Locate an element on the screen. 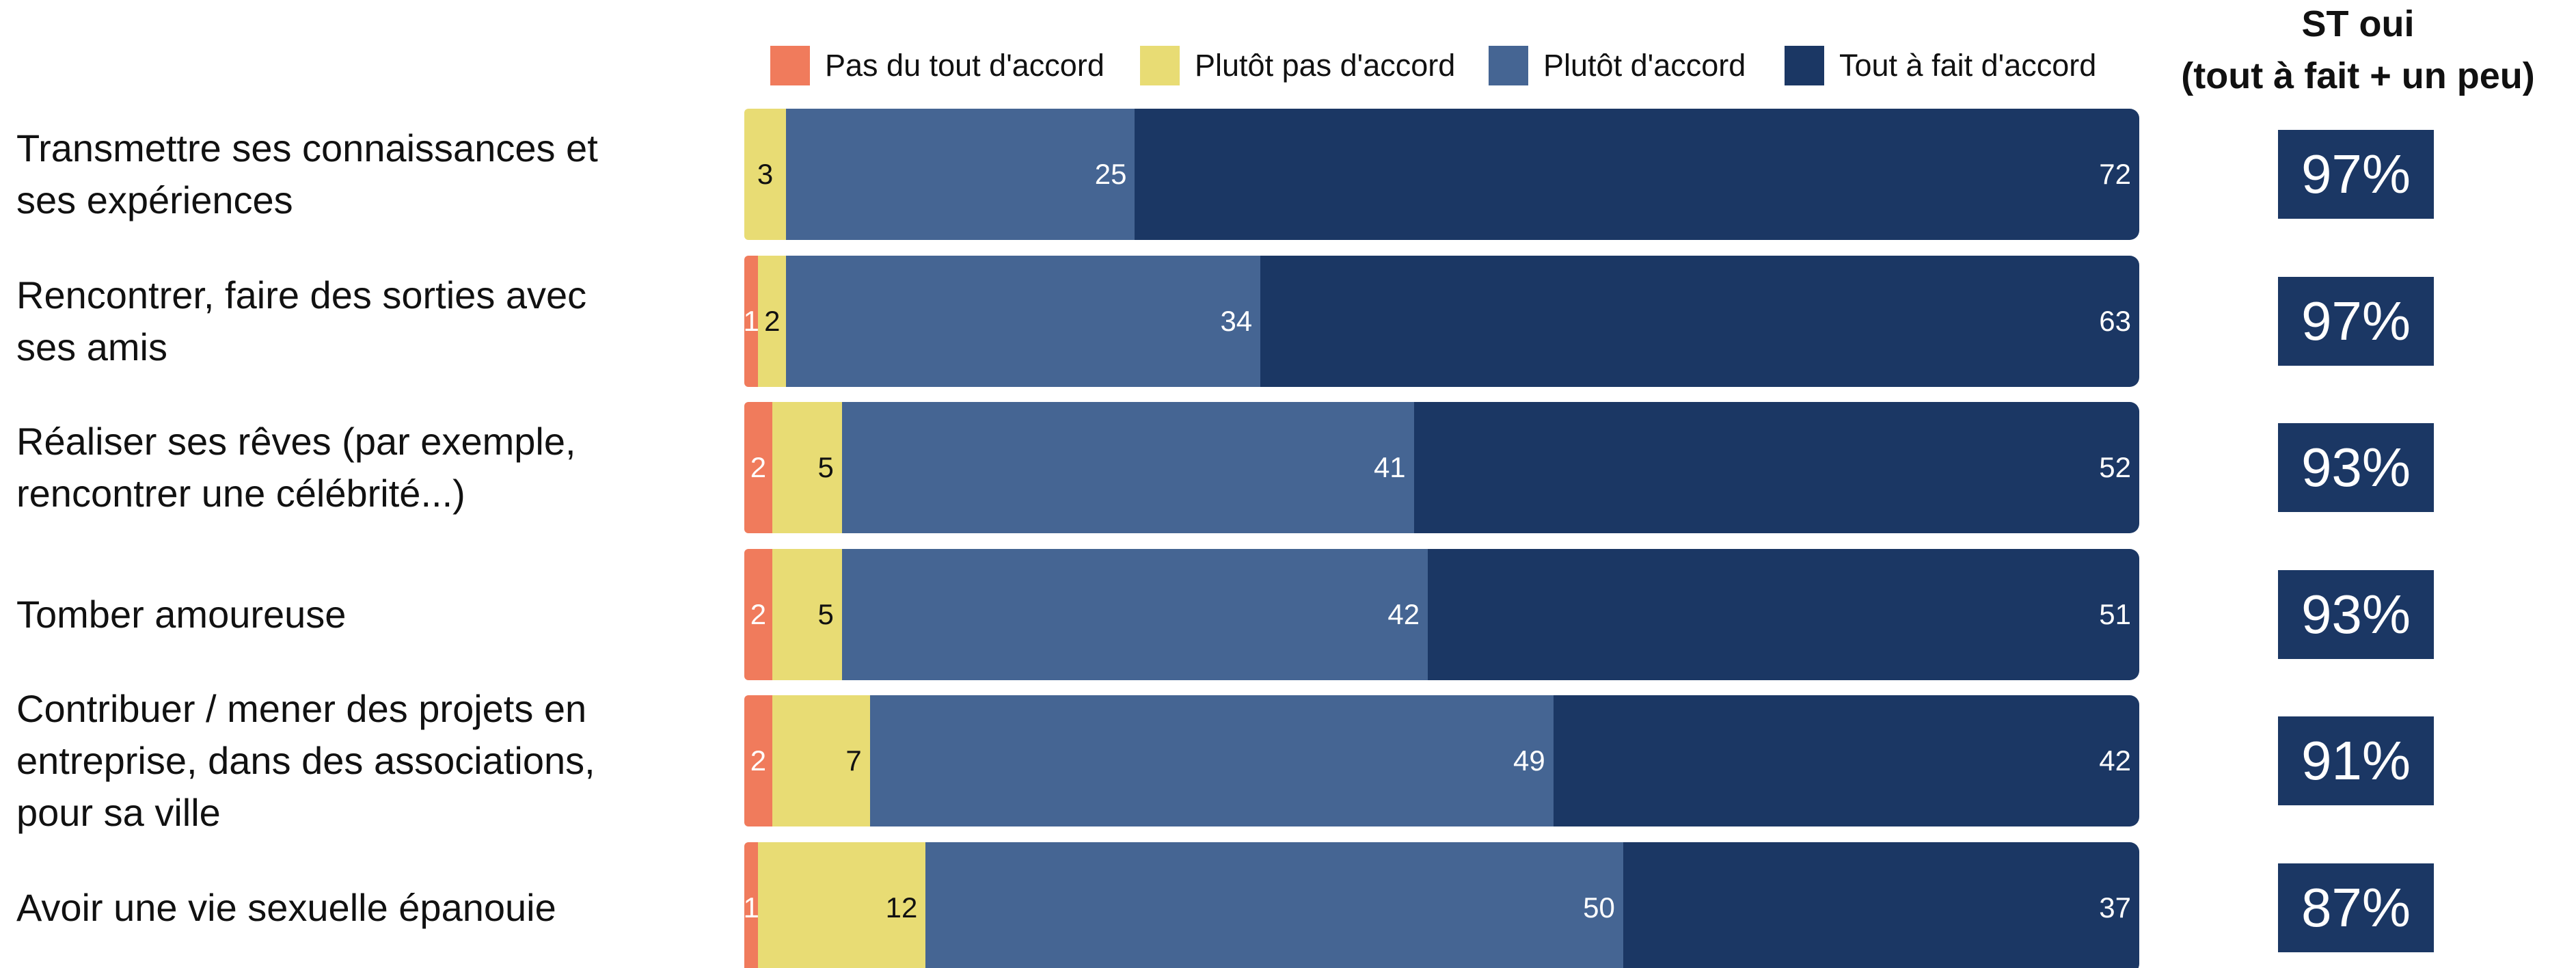 This screenshot has height=968, width=2576. value-label: 37 is located at coordinates (2115, 907).